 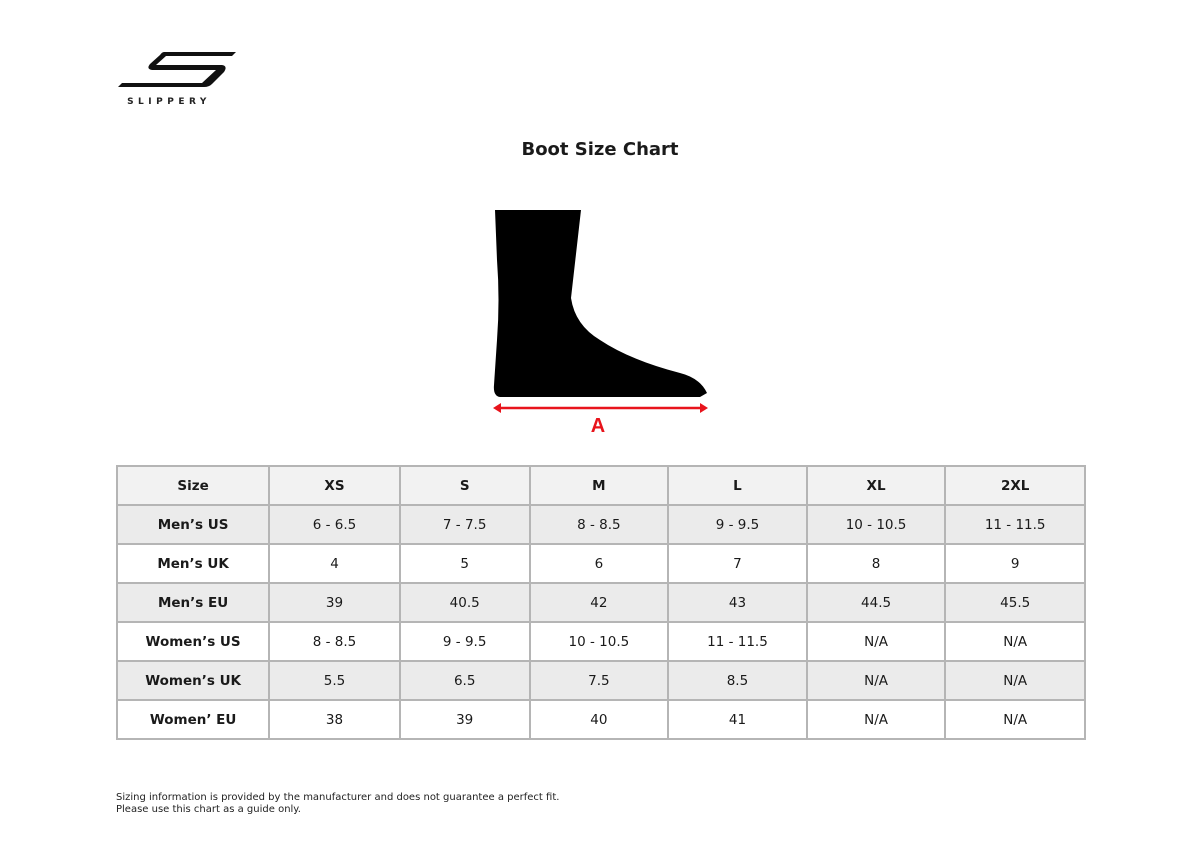 I want to click on column-header: XS, so click(x=334, y=485).